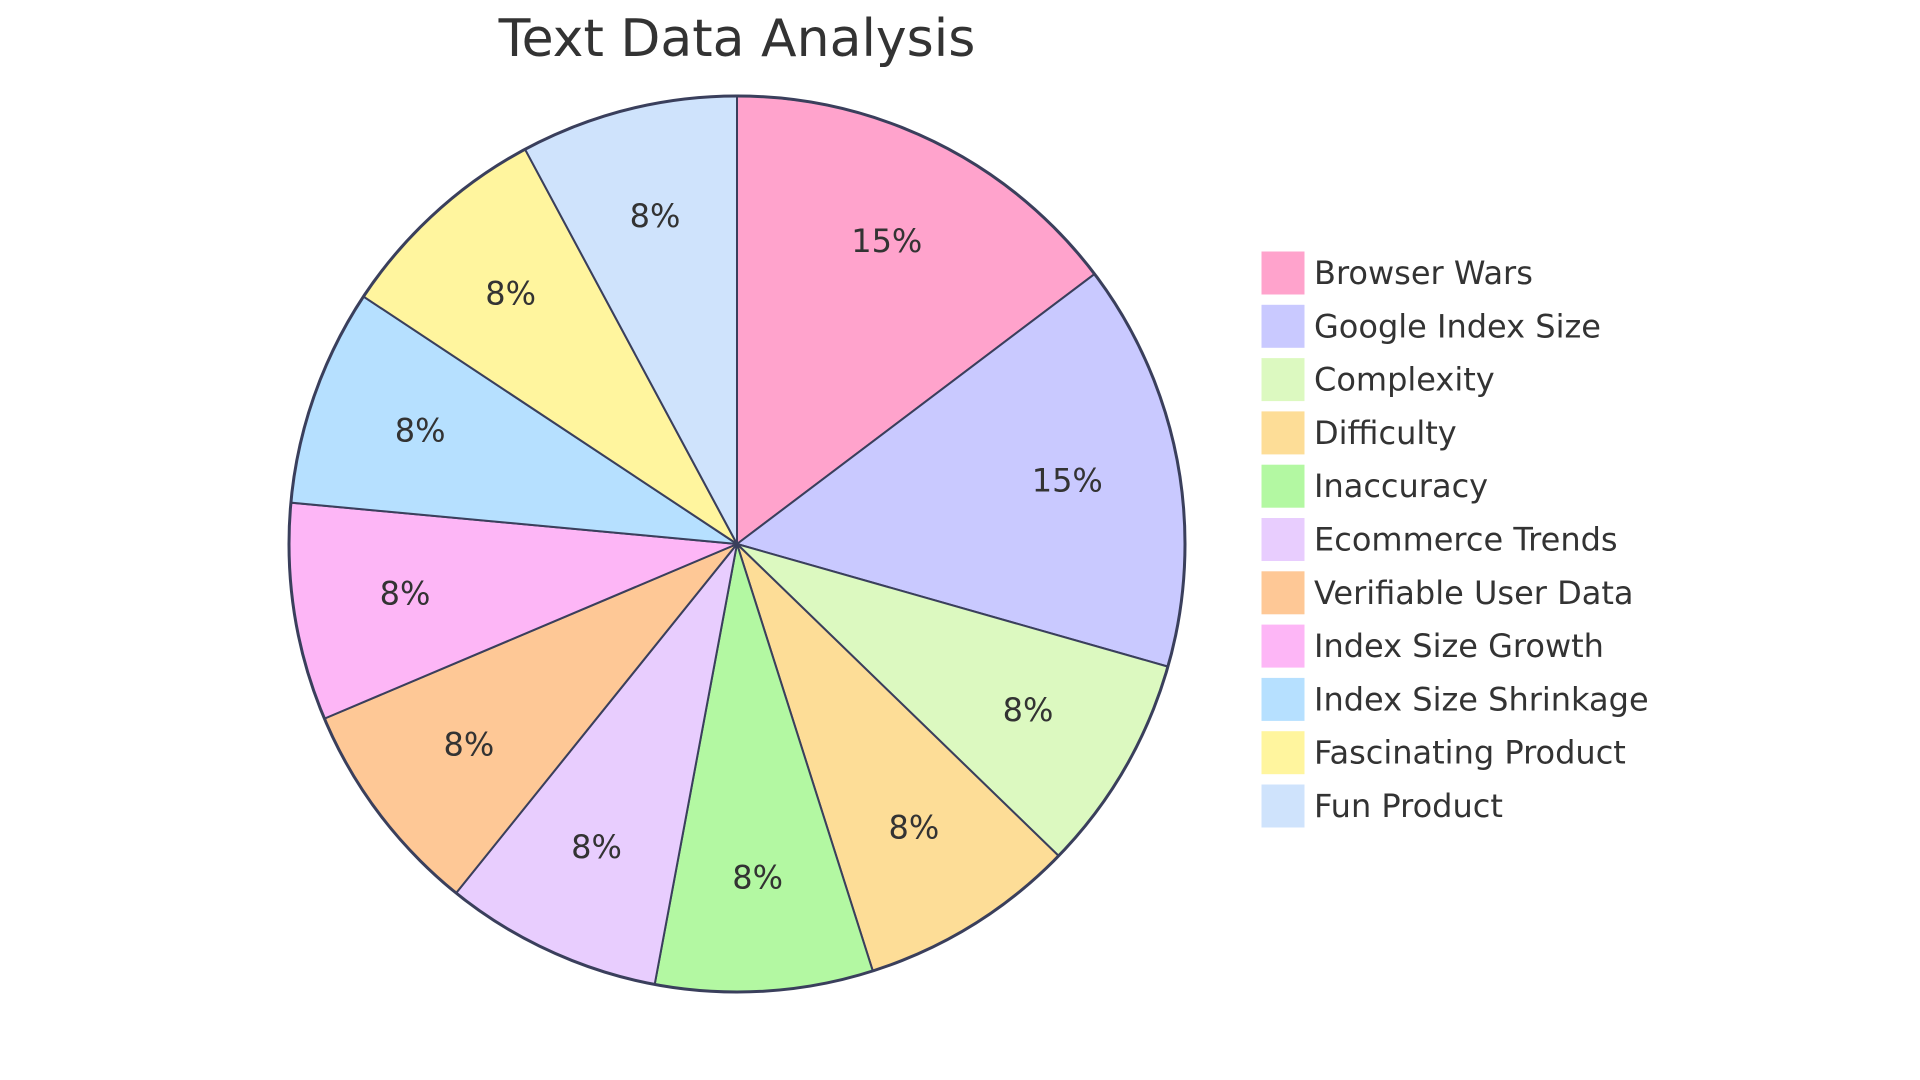  What do you see at coordinates (1408, 806) in the screenshot?
I see `legend-label: Fun Product` at bounding box center [1408, 806].